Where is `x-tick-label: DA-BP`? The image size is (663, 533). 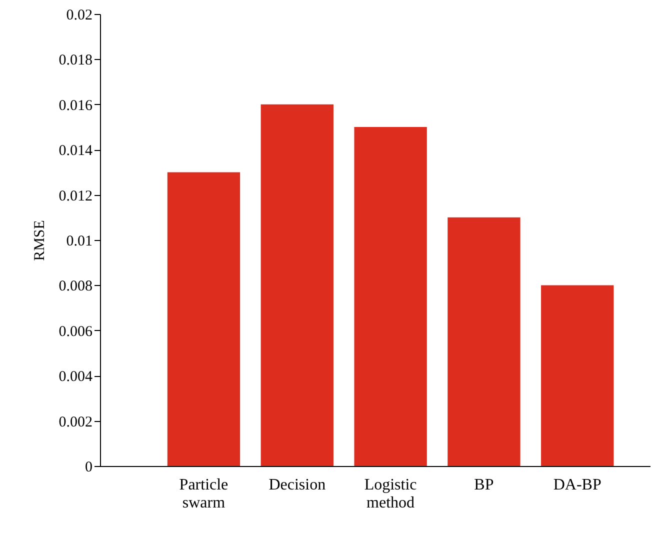 x-tick-label: DA-BP is located at coordinates (577, 485).